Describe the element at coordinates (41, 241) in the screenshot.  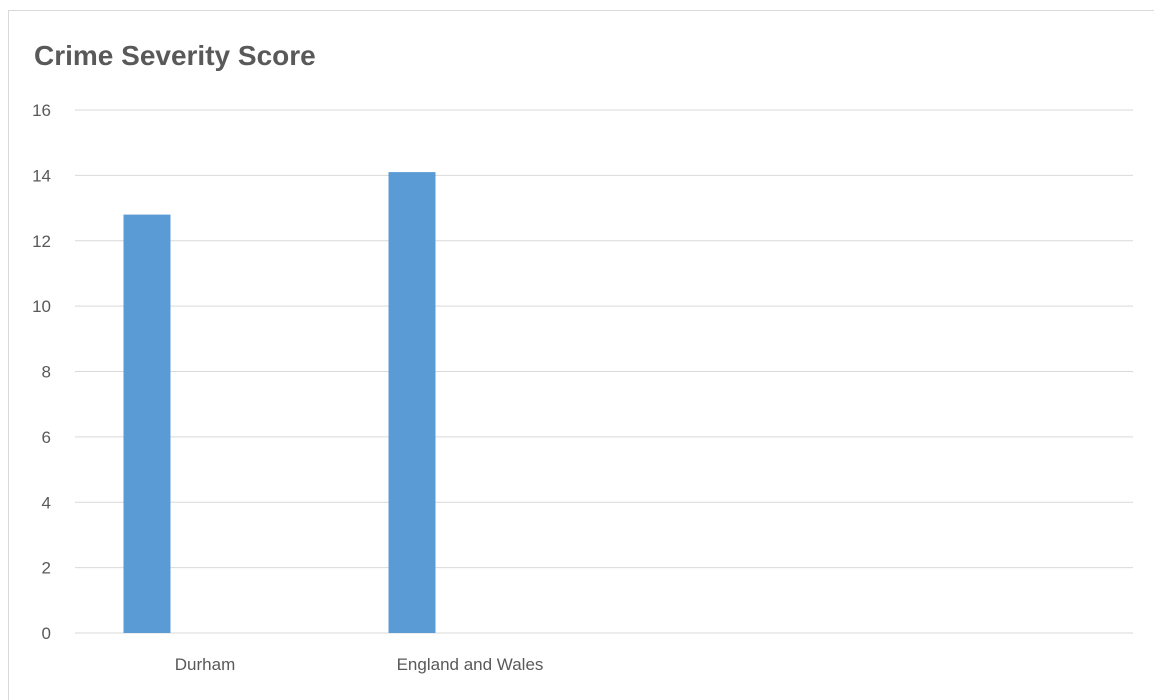
I see `y-tick-label: 12` at that location.